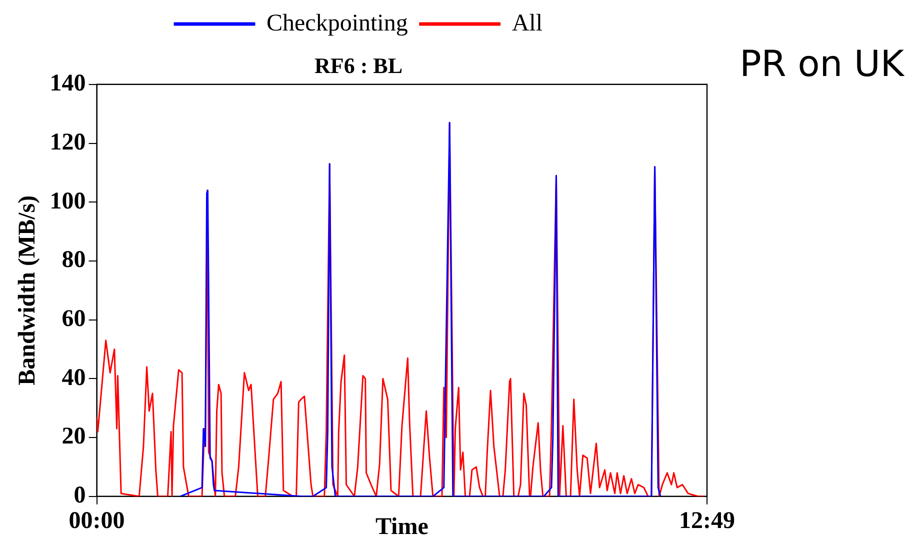 Image resolution: width=912 pixels, height=550 pixels. What do you see at coordinates (527, 23) in the screenshot?
I see `legend-label: All` at bounding box center [527, 23].